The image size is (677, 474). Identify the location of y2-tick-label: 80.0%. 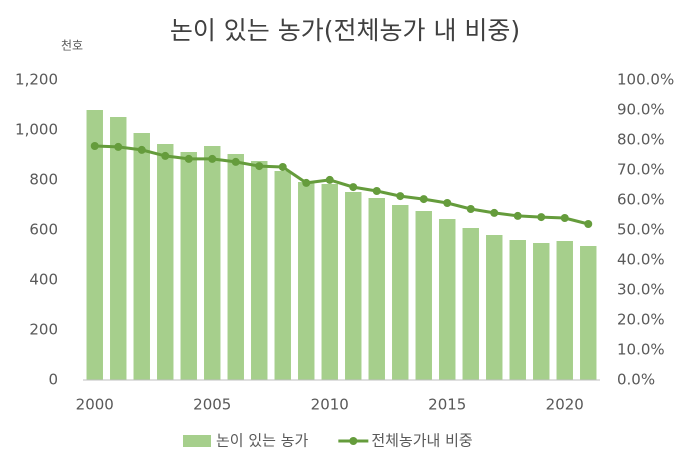
(641, 140).